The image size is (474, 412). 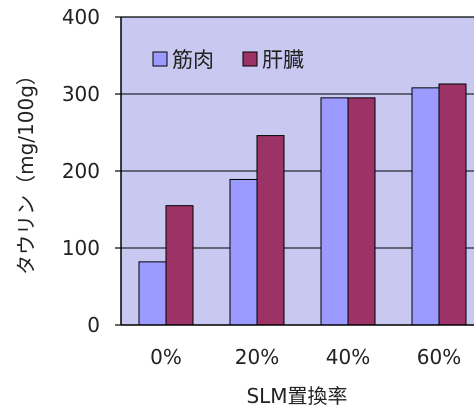 I want to click on x-tick-label: 60%, so click(x=439, y=357).